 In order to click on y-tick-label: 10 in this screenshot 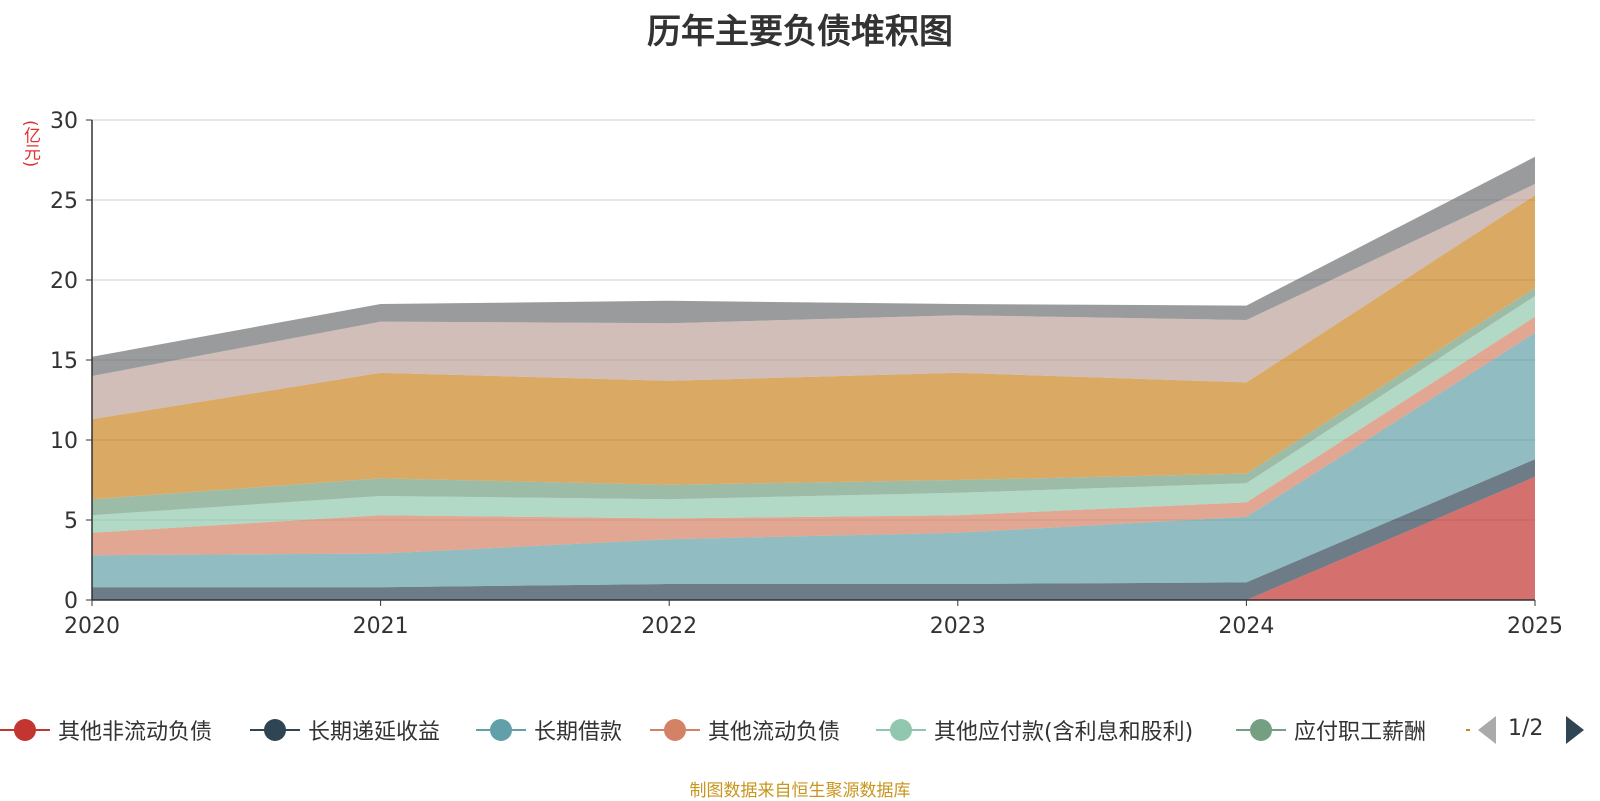, I will do `click(64, 441)`.